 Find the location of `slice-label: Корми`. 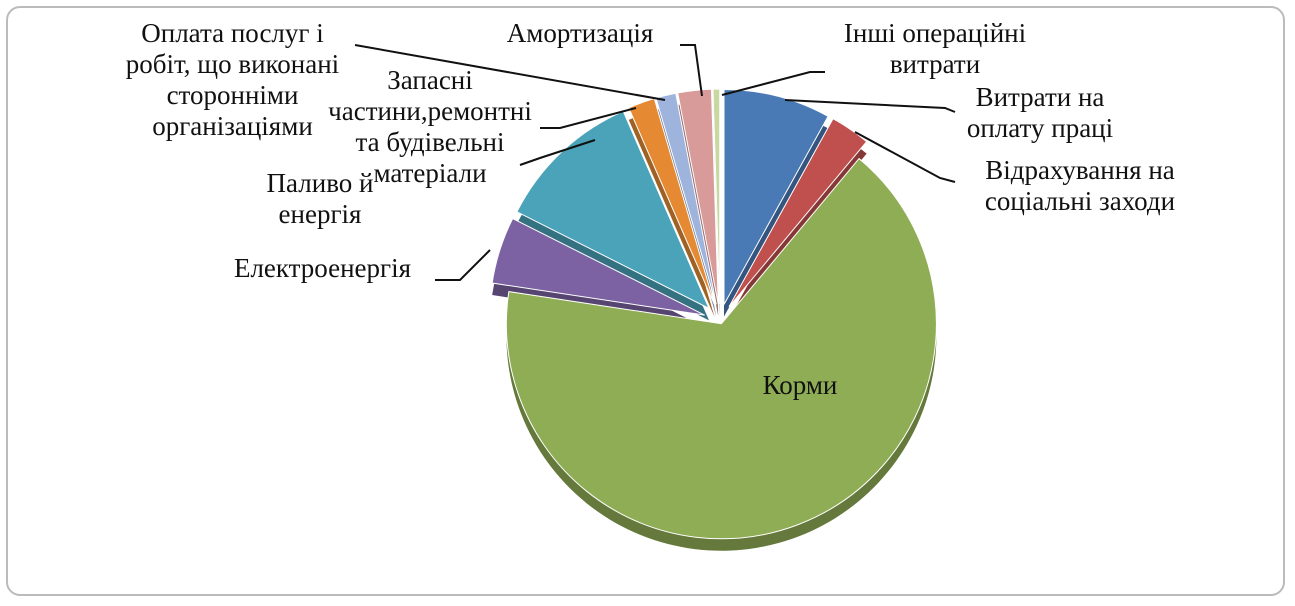

slice-label: Корми is located at coordinates (800, 385).